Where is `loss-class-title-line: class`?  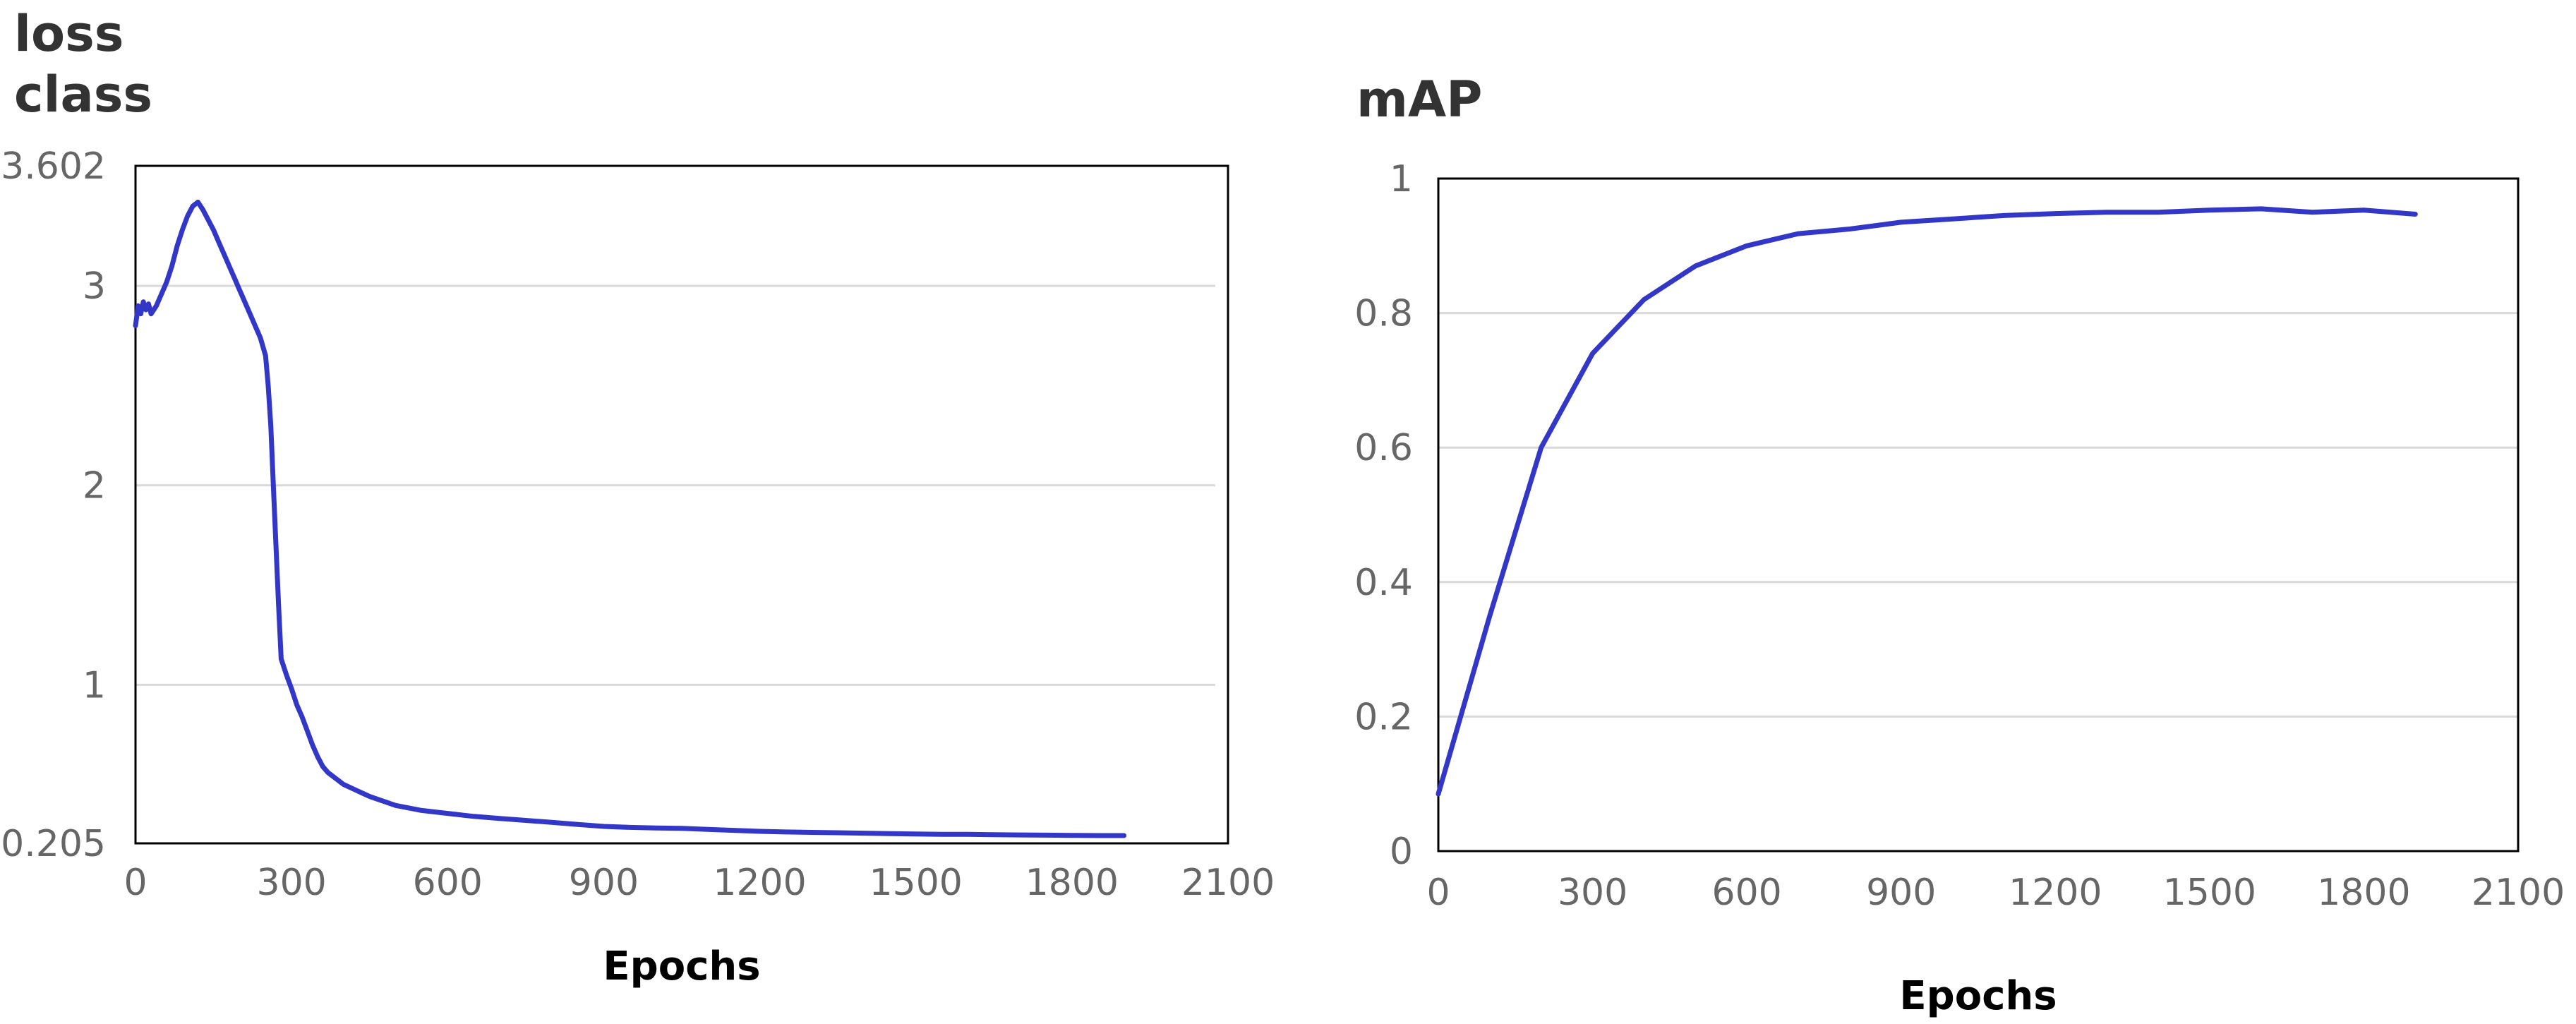 loss-class-title-line: class is located at coordinates (83, 95).